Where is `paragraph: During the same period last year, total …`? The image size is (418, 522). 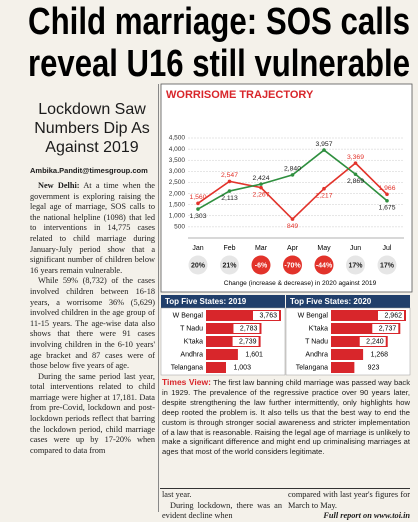
paragraph: During the same period last year, total … is located at coordinates (92, 413).